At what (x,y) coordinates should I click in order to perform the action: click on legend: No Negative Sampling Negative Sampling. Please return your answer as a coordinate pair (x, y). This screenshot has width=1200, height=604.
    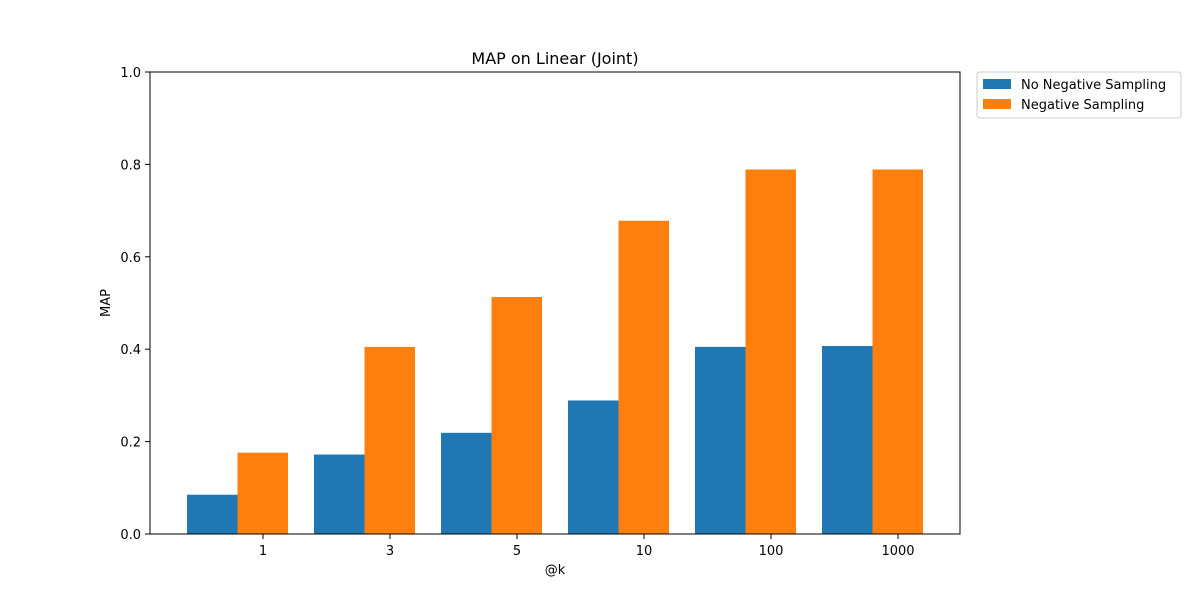
    Looking at the image, I should click on (1079, 95).